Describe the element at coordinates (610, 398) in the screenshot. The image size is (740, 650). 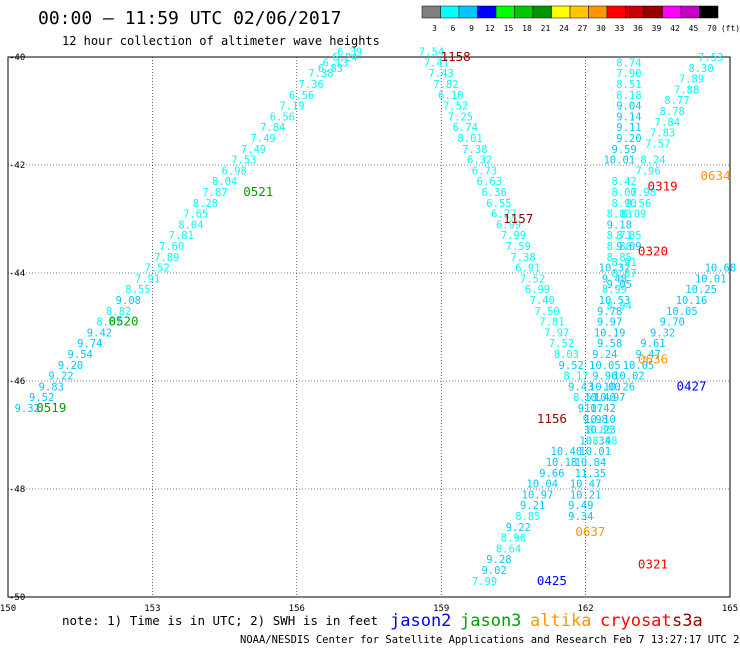
I see `swh-value: 10.97` at that location.